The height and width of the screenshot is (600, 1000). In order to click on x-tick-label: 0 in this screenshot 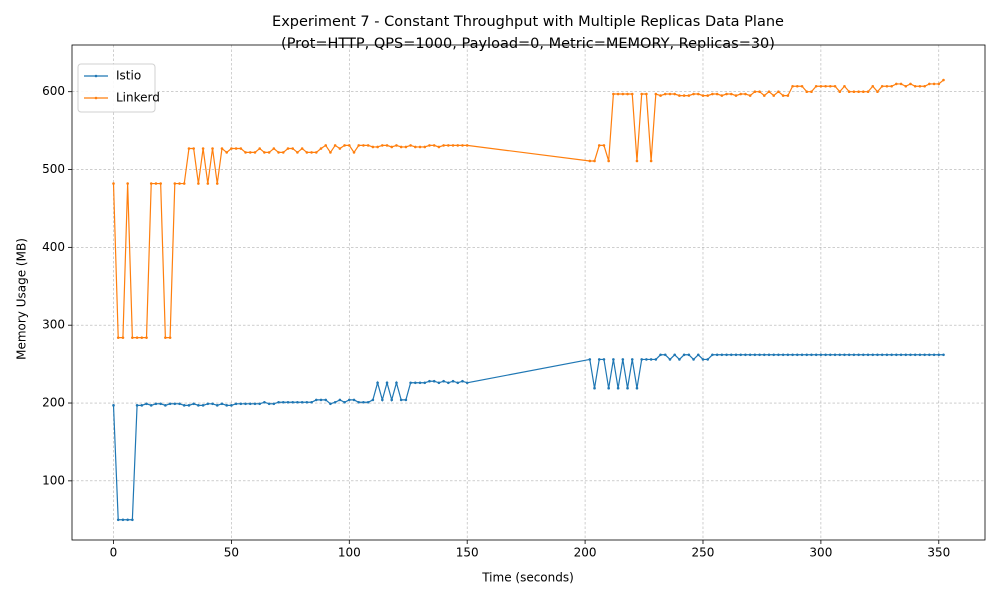, I will do `click(114, 553)`.